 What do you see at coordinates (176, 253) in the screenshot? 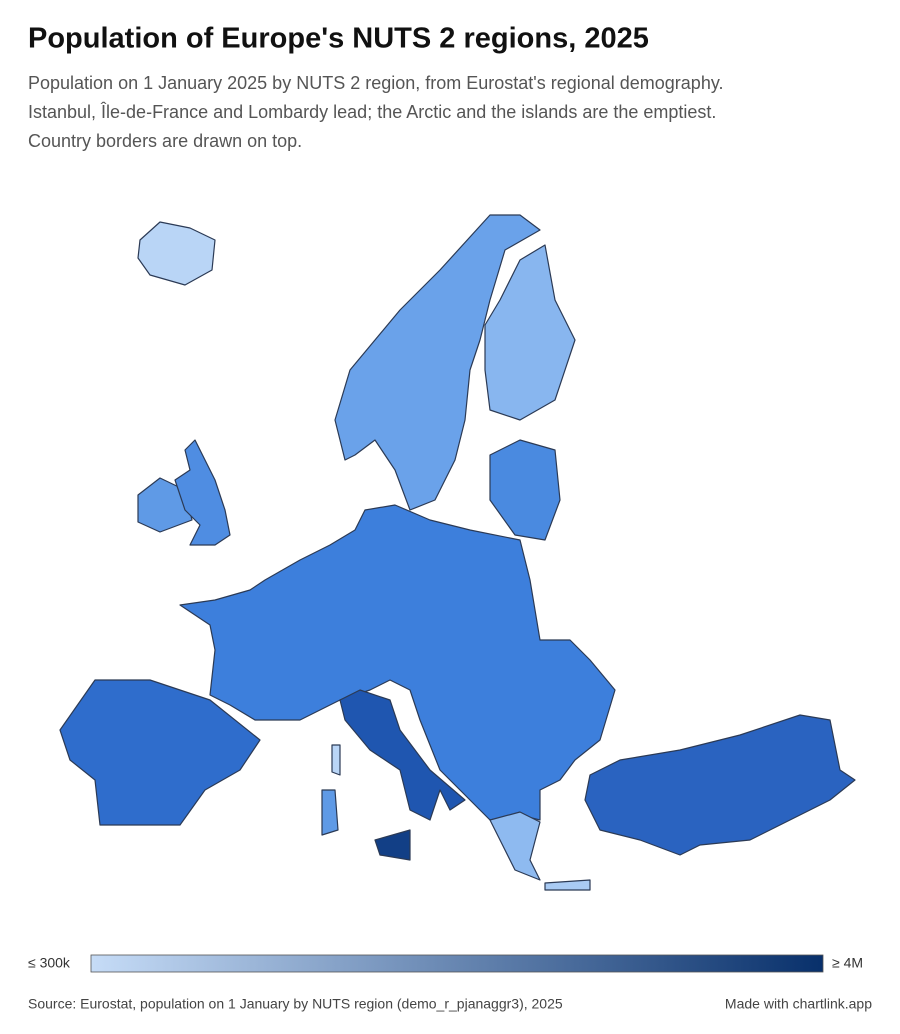
I see `iceland` at bounding box center [176, 253].